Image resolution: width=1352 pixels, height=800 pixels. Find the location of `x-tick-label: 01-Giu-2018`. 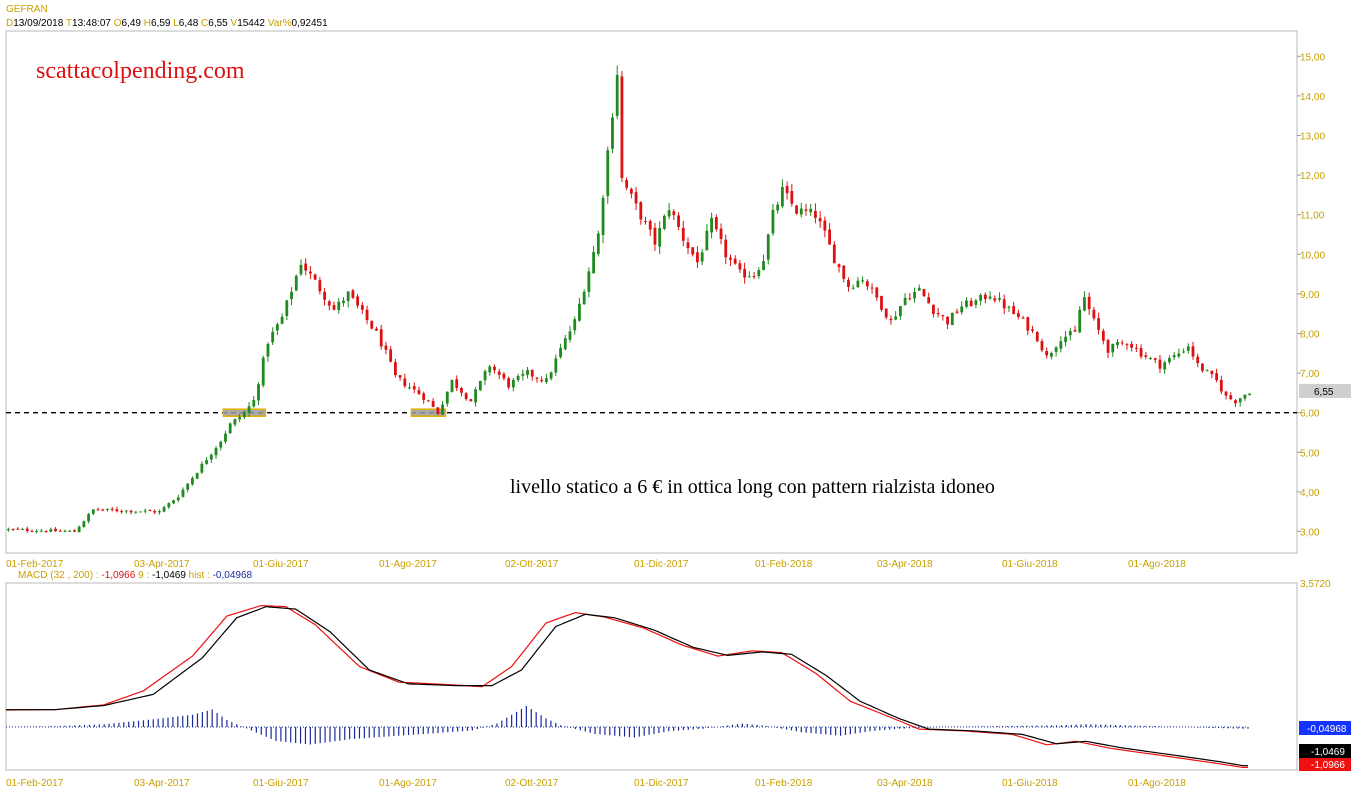

x-tick-label: 01-Giu-2018 is located at coordinates (1030, 783).